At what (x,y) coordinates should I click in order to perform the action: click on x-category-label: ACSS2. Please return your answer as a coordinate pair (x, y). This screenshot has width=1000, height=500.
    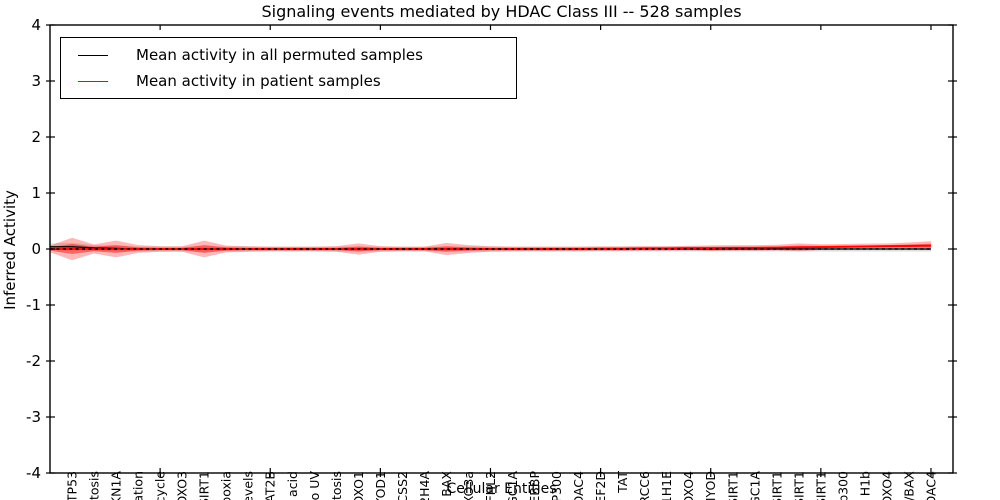
    Looking at the image, I should click on (402, 485).